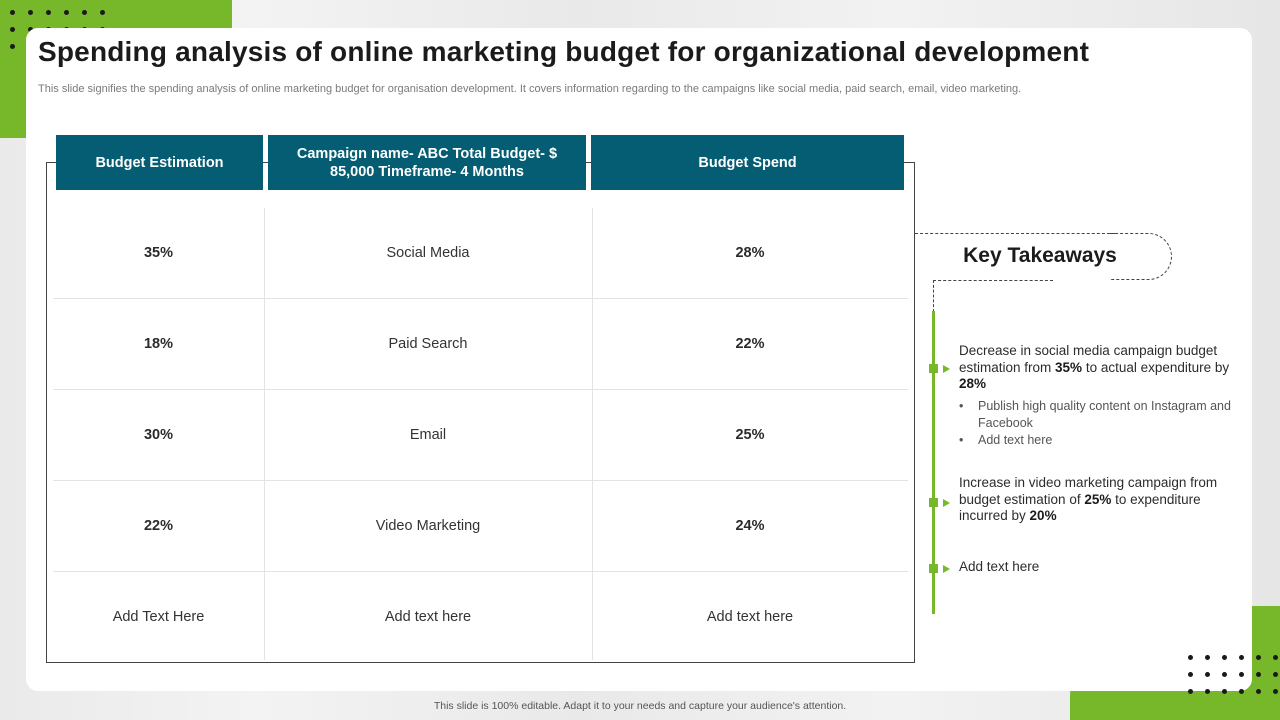 The image size is (1280, 720). Describe the element at coordinates (1141, 256) in the screenshot. I see `takeaways-title-frame` at that location.